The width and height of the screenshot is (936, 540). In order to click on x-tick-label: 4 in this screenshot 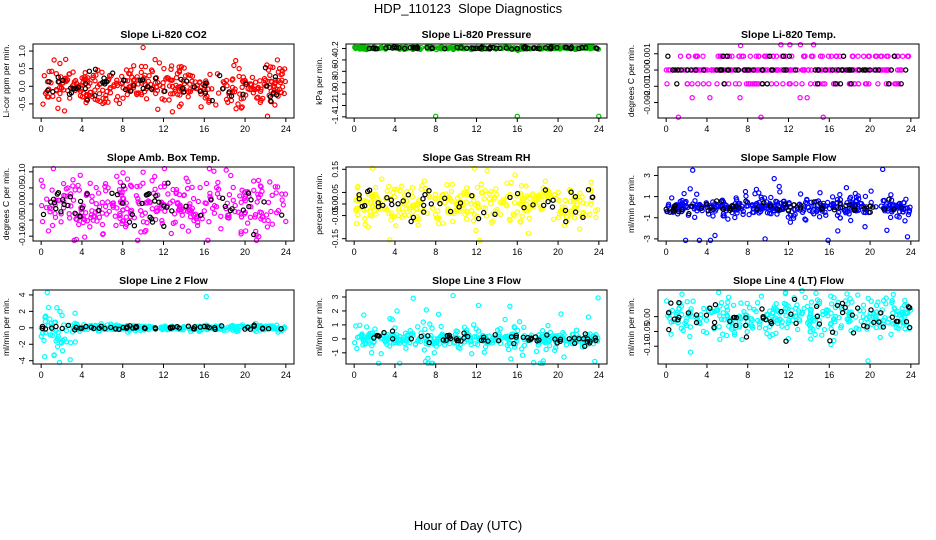, I will do `click(394, 375)`.